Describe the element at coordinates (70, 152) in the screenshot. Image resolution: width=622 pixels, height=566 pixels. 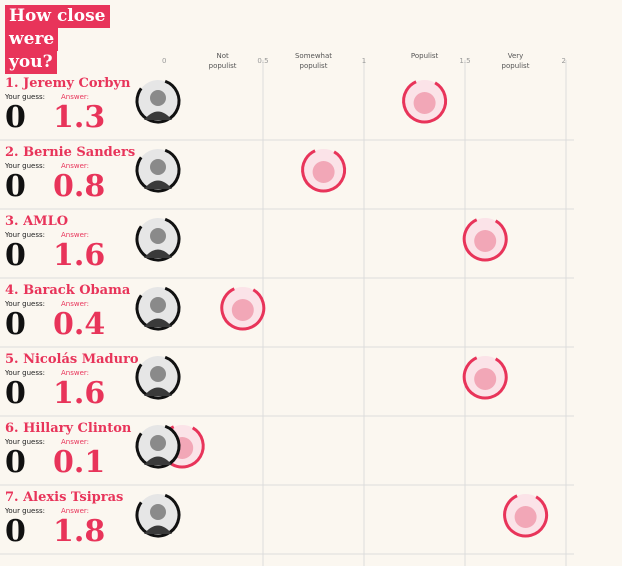
I see `row-title: 2. Bernie Sanders` at that location.